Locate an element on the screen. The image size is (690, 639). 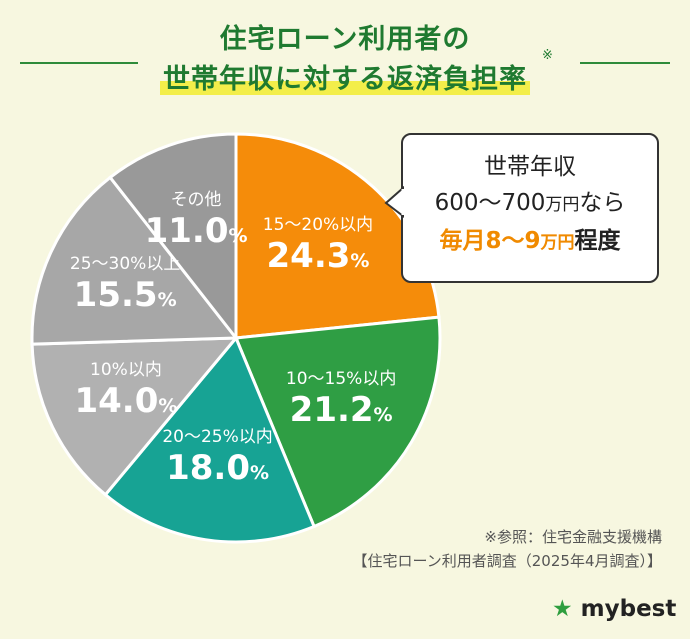
slice-category-label: 25〜30%以上 is located at coordinates (125, 264).